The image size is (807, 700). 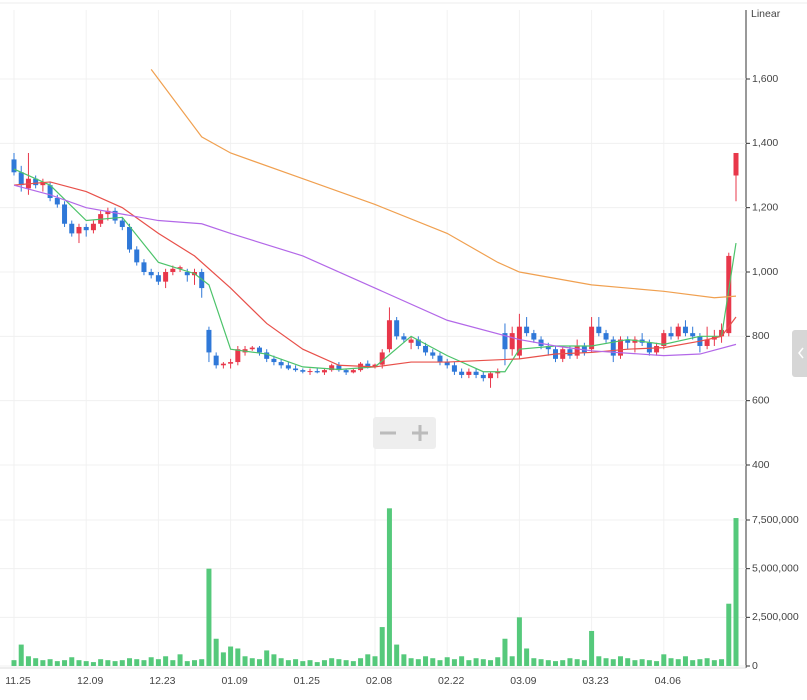 I want to click on y-tick-label: 1,200, so click(x=765, y=207).